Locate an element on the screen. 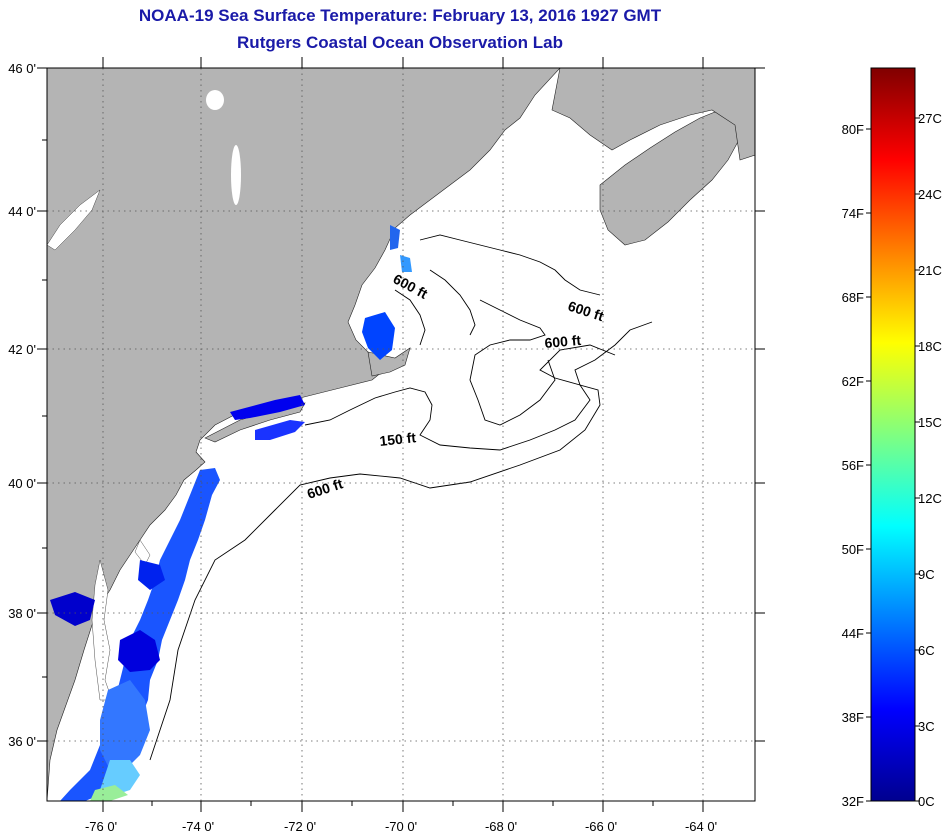 This screenshot has width=944, height=840. colorbar-c-label: 6C is located at coordinates (926, 650).